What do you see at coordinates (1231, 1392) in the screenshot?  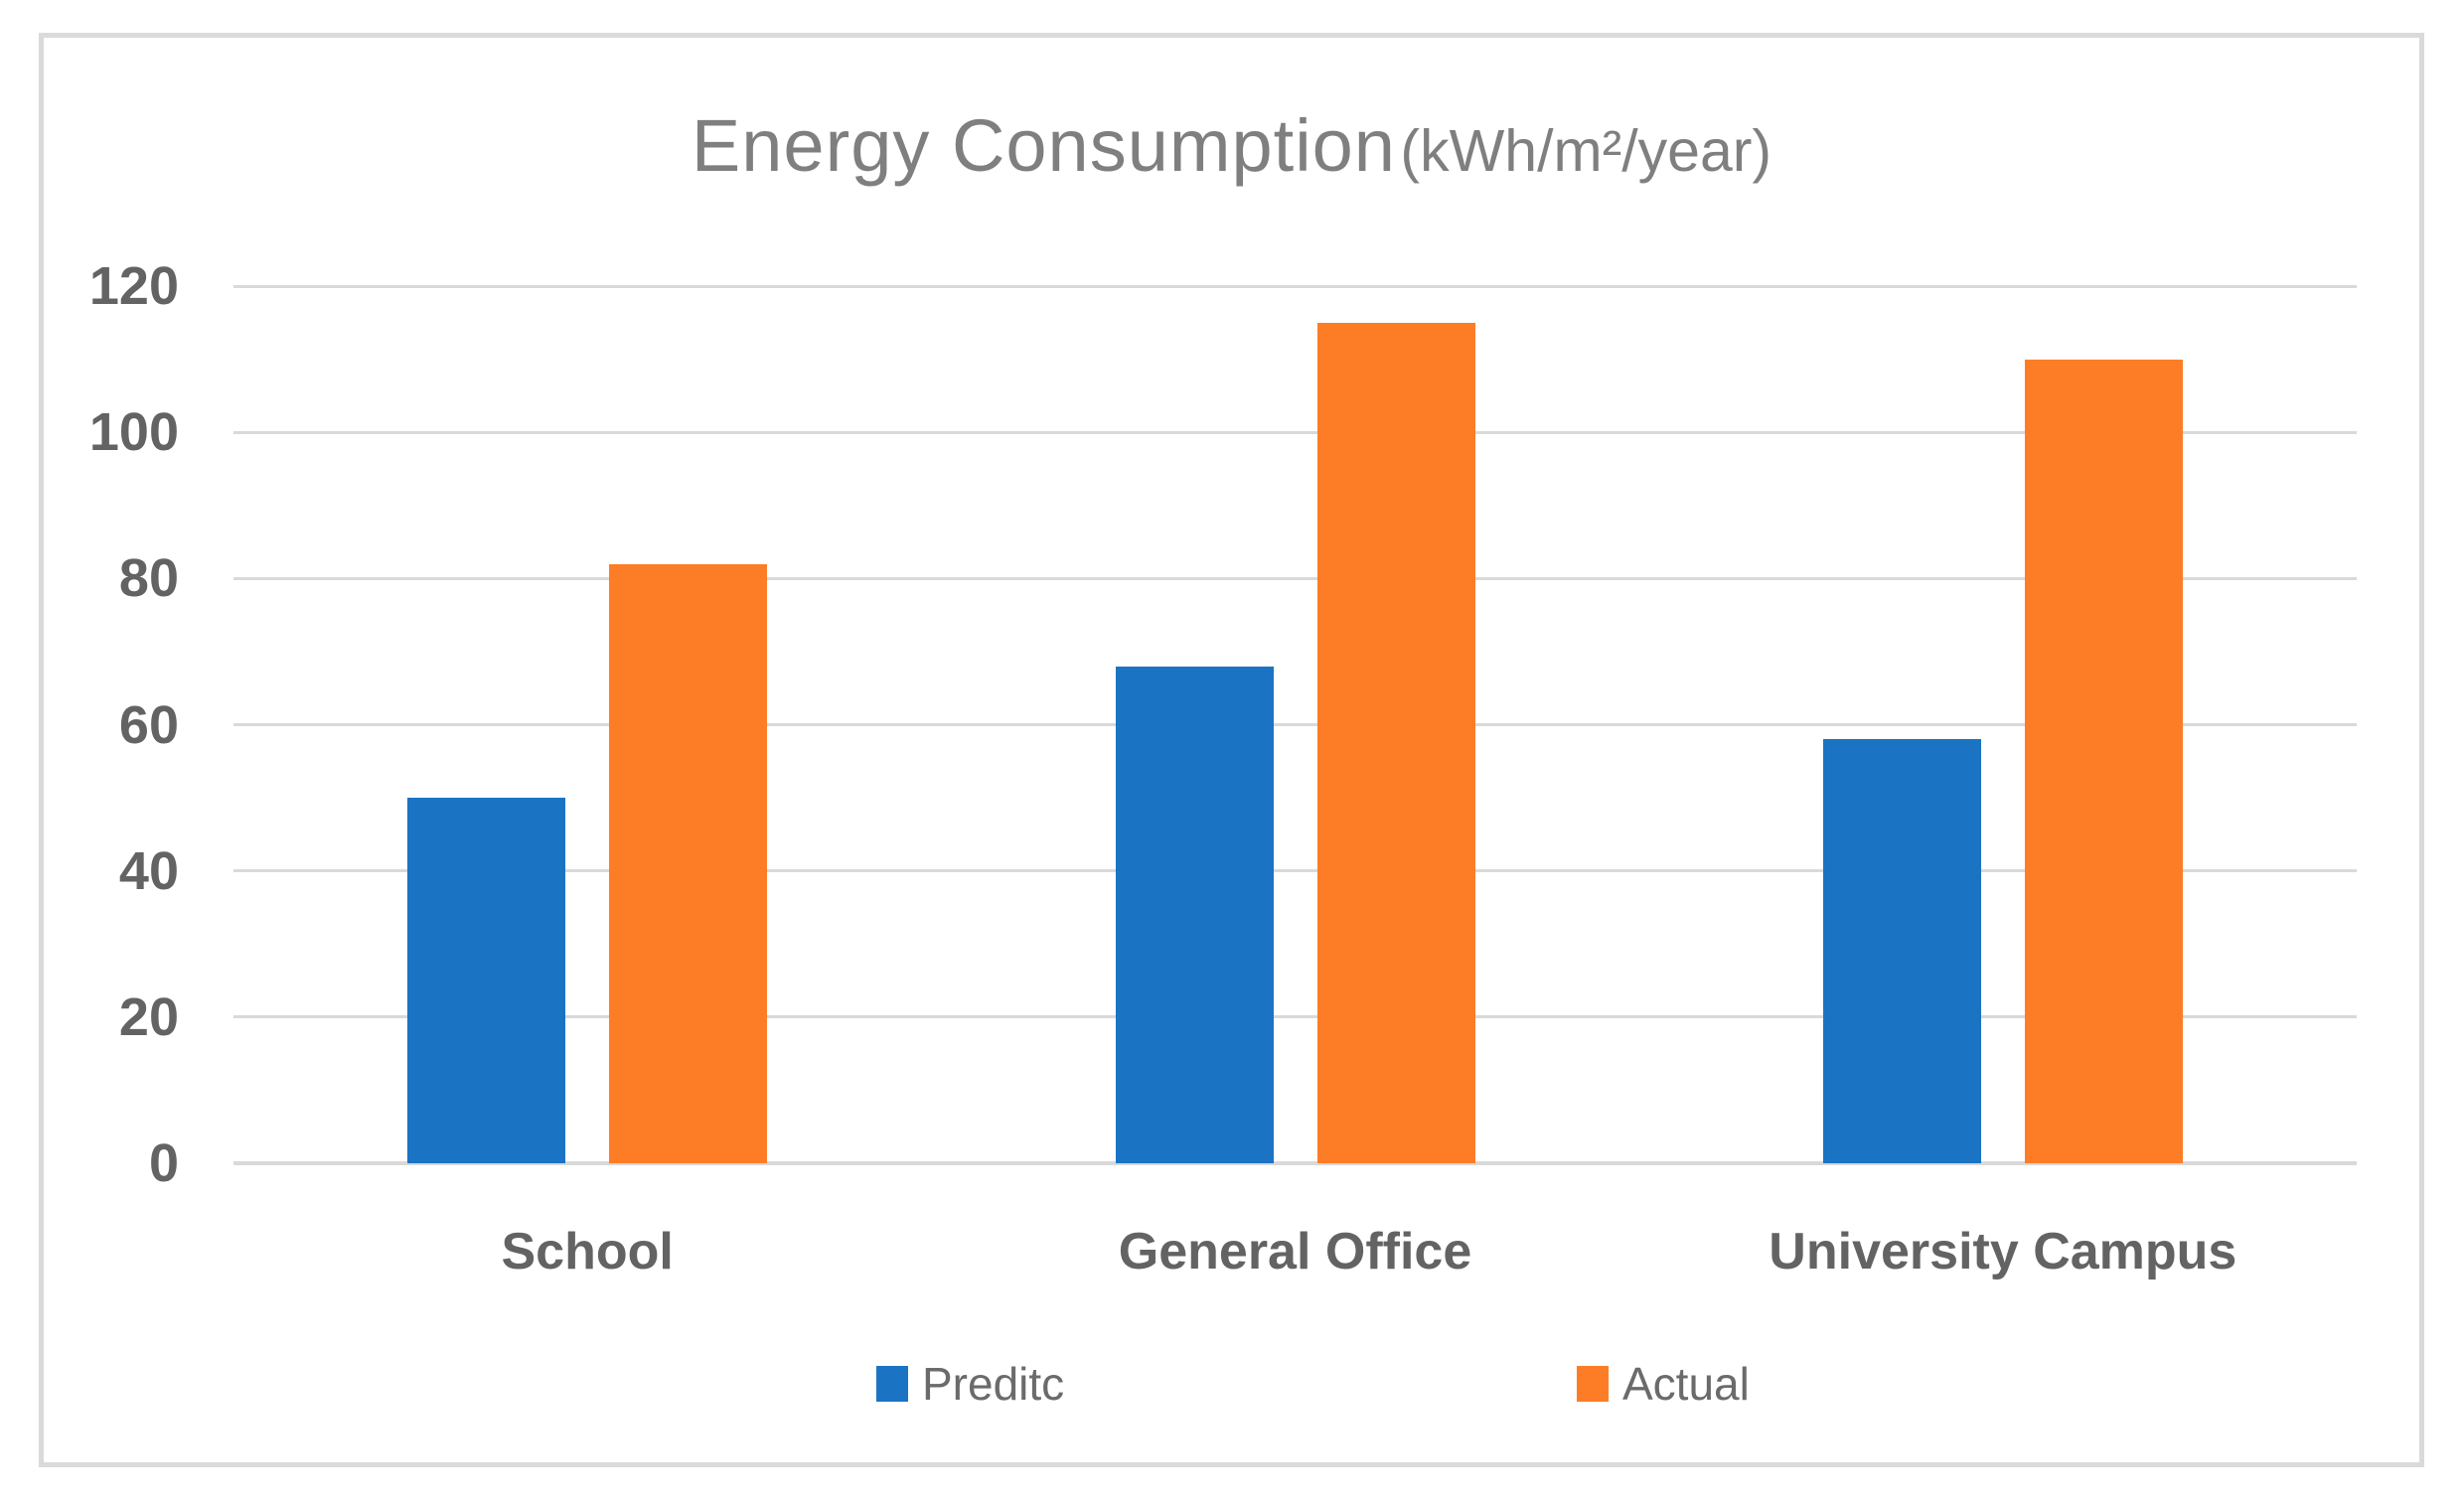 I see `legend: Preditc Actual` at bounding box center [1231, 1392].